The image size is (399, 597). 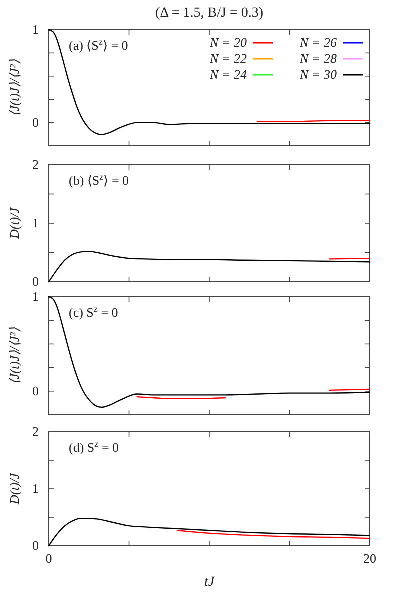 I want to click on legend-label: N = 30, so click(x=318, y=74).